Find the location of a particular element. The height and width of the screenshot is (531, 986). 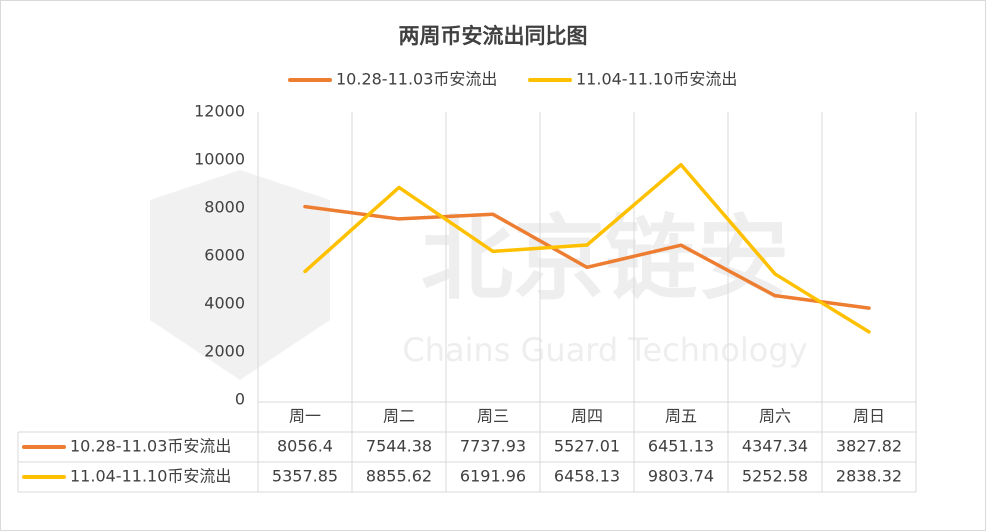

table-cell: 5357.85 is located at coordinates (305, 476).